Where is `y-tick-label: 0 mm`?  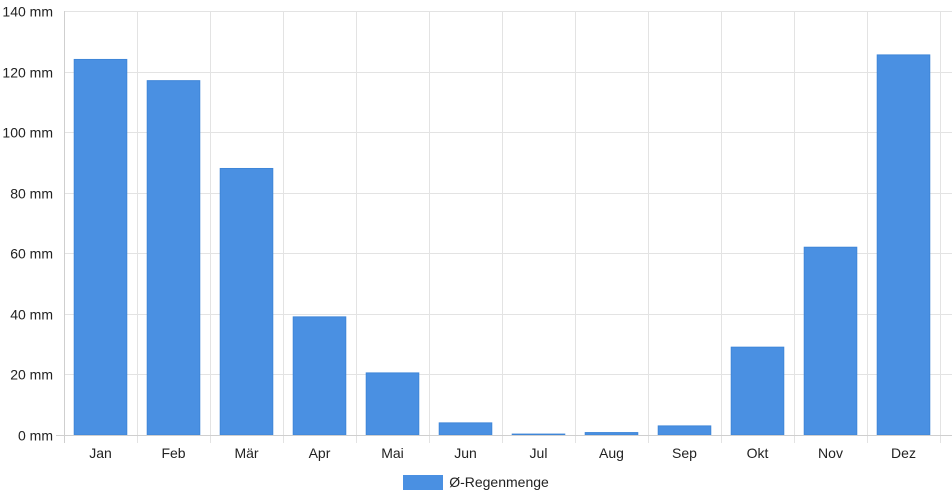
y-tick-label: 0 mm is located at coordinates (35, 436).